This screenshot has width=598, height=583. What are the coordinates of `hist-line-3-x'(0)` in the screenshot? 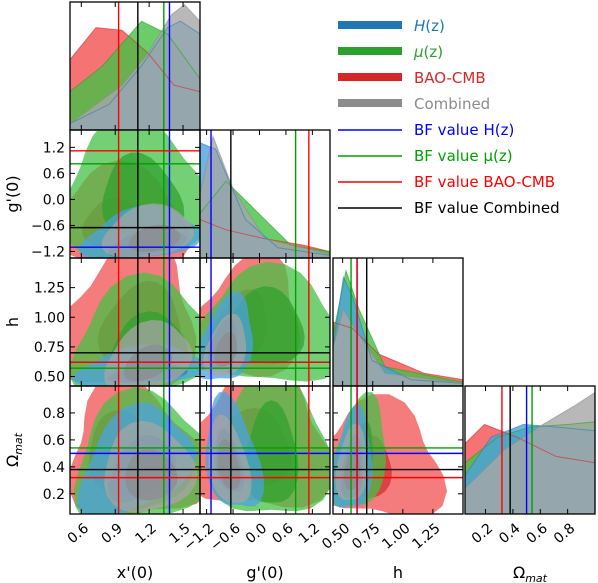 It's located at (135, 64).